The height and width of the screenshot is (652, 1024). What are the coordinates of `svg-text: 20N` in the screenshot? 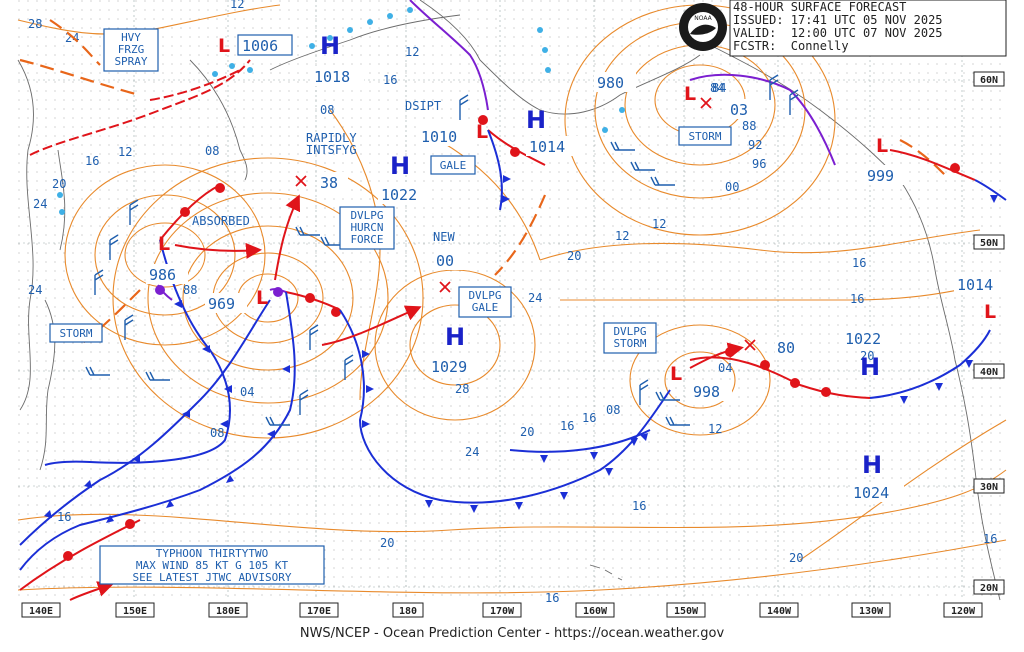 It's located at (989, 588).